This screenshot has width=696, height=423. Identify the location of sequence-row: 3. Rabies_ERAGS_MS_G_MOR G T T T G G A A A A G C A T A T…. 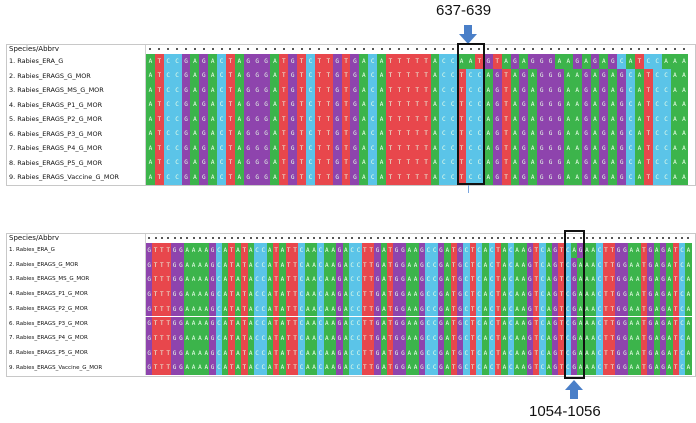
(349, 280).